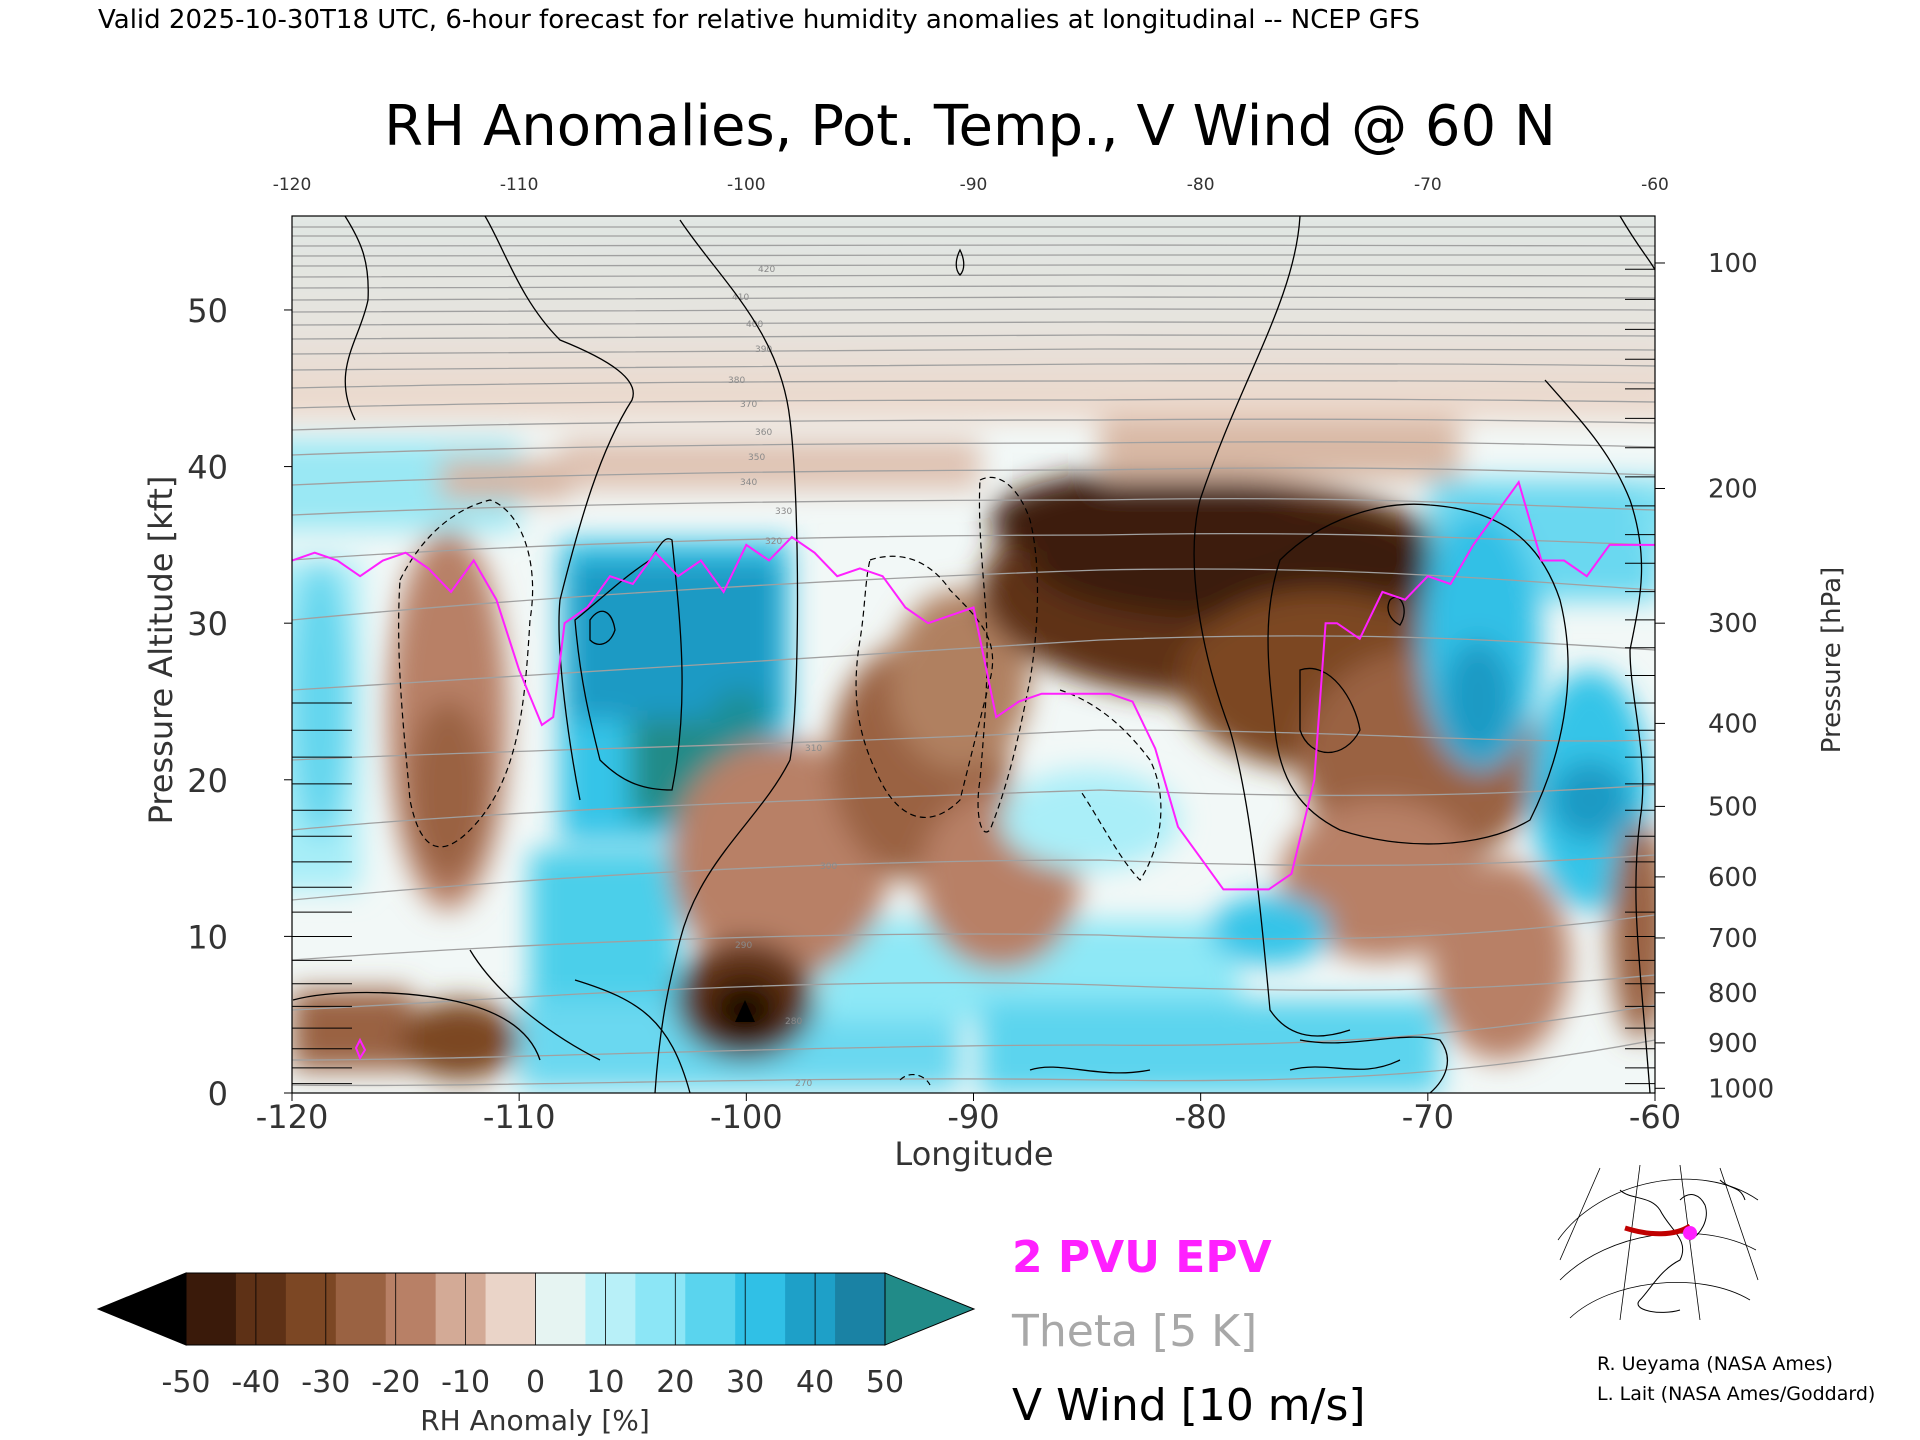 The image size is (1920, 1440). What do you see at coordinates (1733, 807) in the screenshot?
I see `pressure-tick-label: 500` at bounding box center [1733, 807].